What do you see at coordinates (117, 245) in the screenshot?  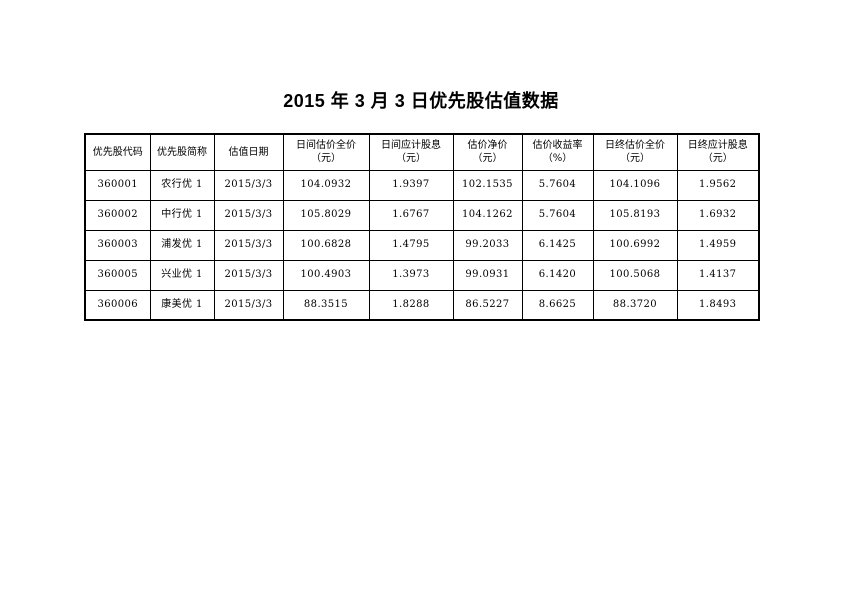 I see `cell-code: 360003` at bounding box center [117, 245].